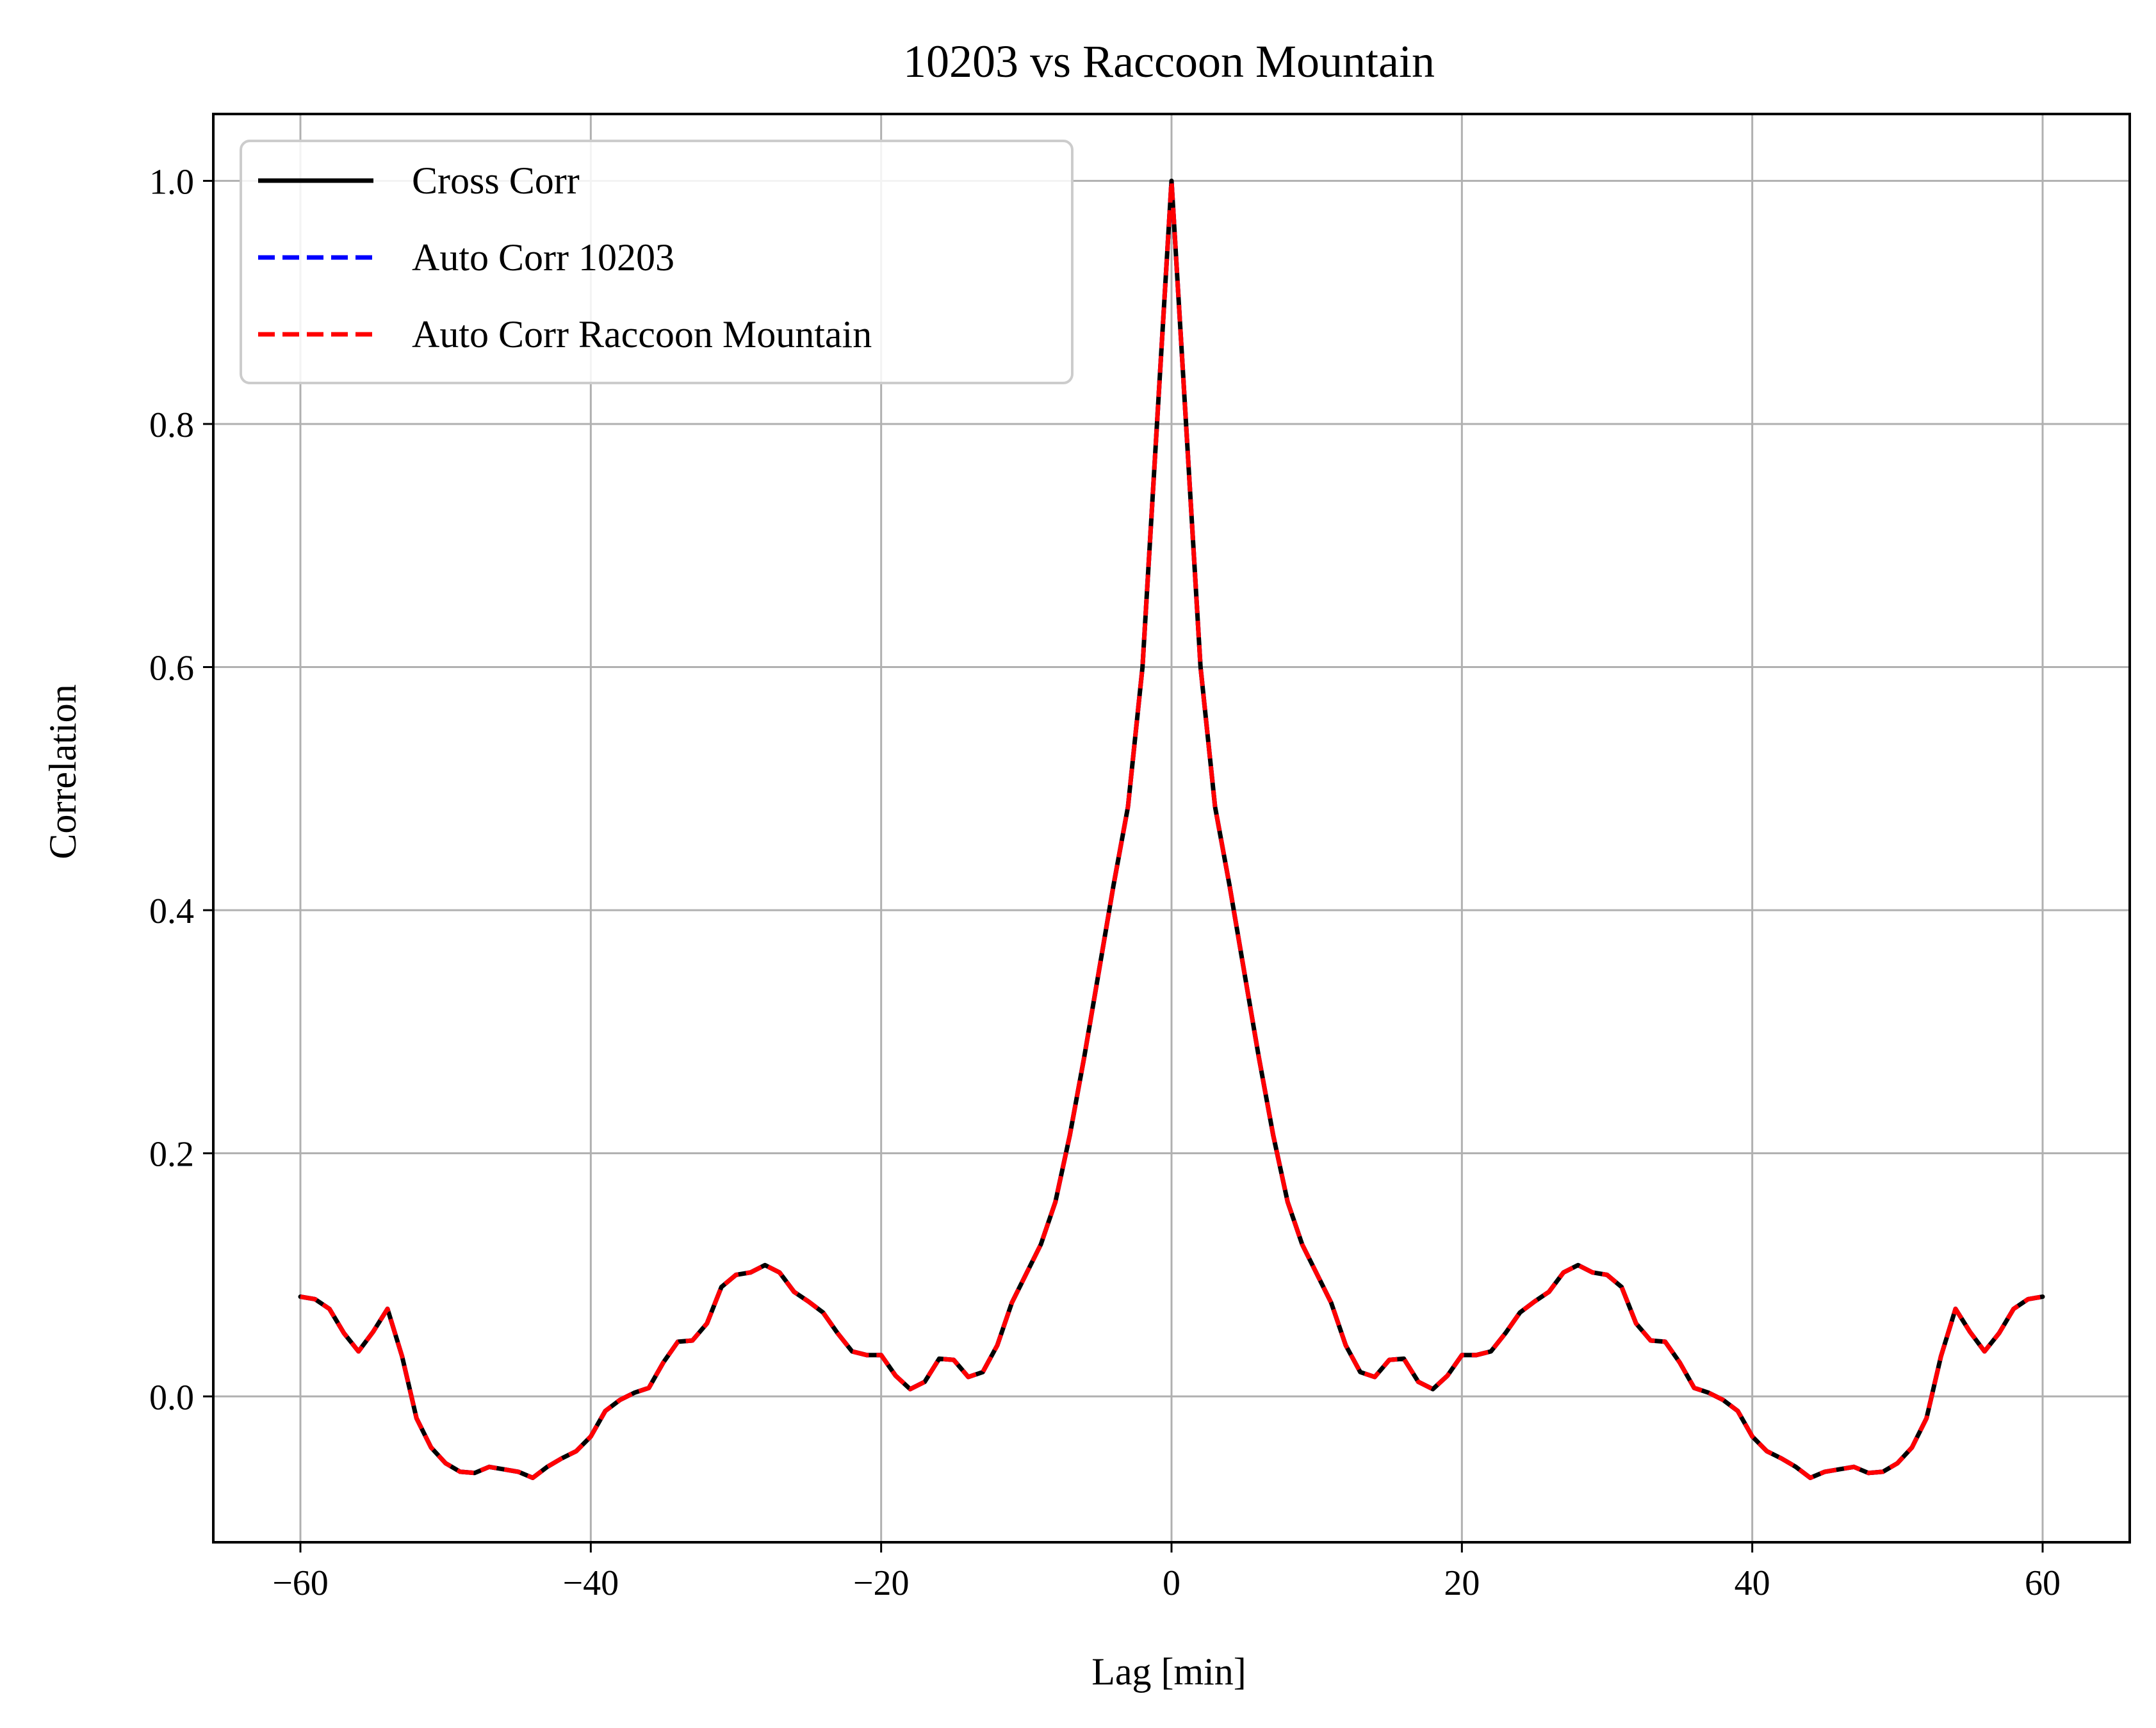  I want to click on chart-title: 10203 vs Raccoon Mountain, so click(1169, 61).